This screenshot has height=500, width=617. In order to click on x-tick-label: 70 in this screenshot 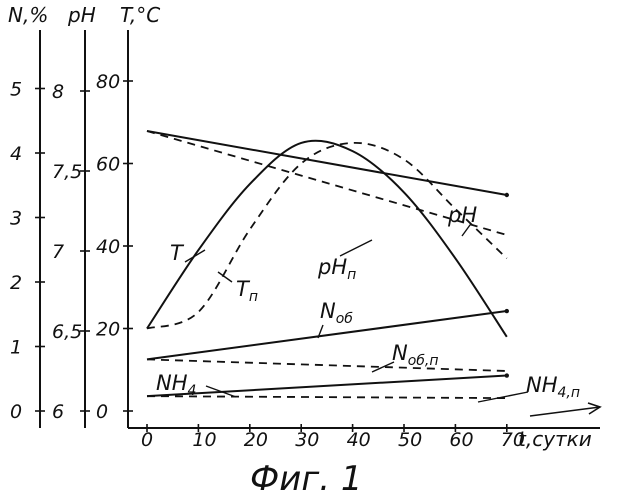, I will do `click(513, 440)`.